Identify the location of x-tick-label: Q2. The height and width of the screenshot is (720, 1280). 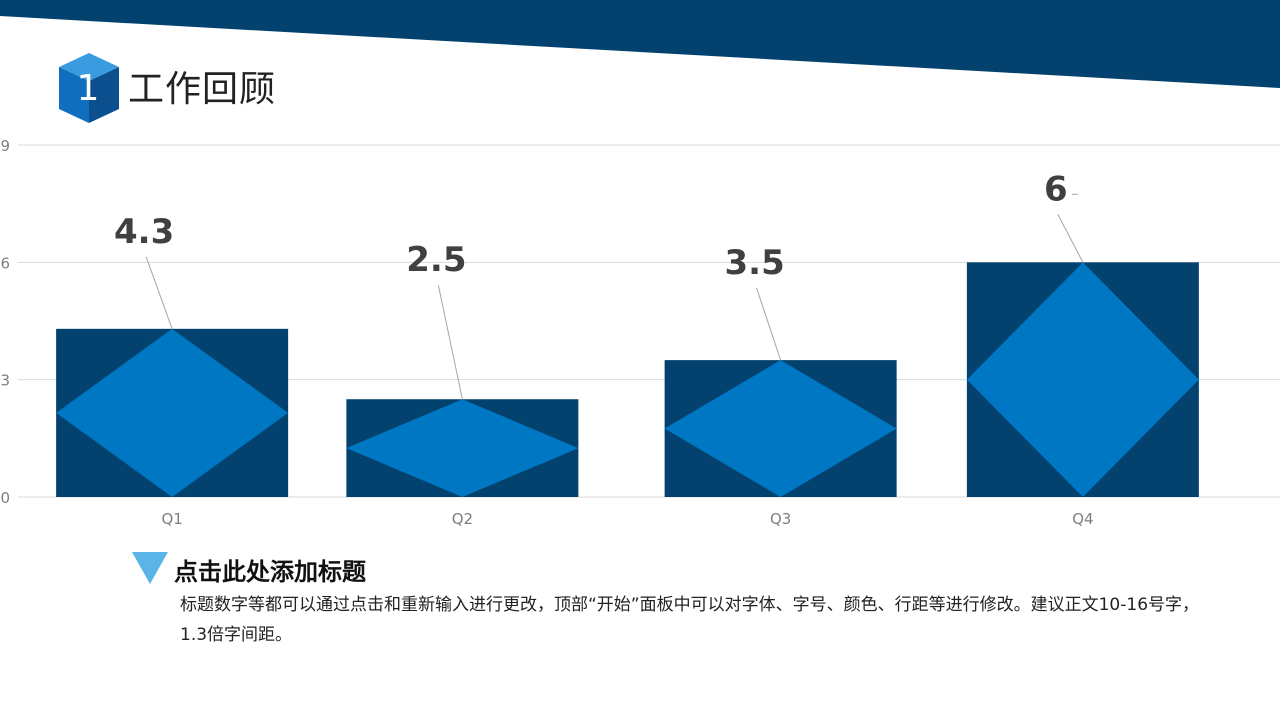
(462, 519).